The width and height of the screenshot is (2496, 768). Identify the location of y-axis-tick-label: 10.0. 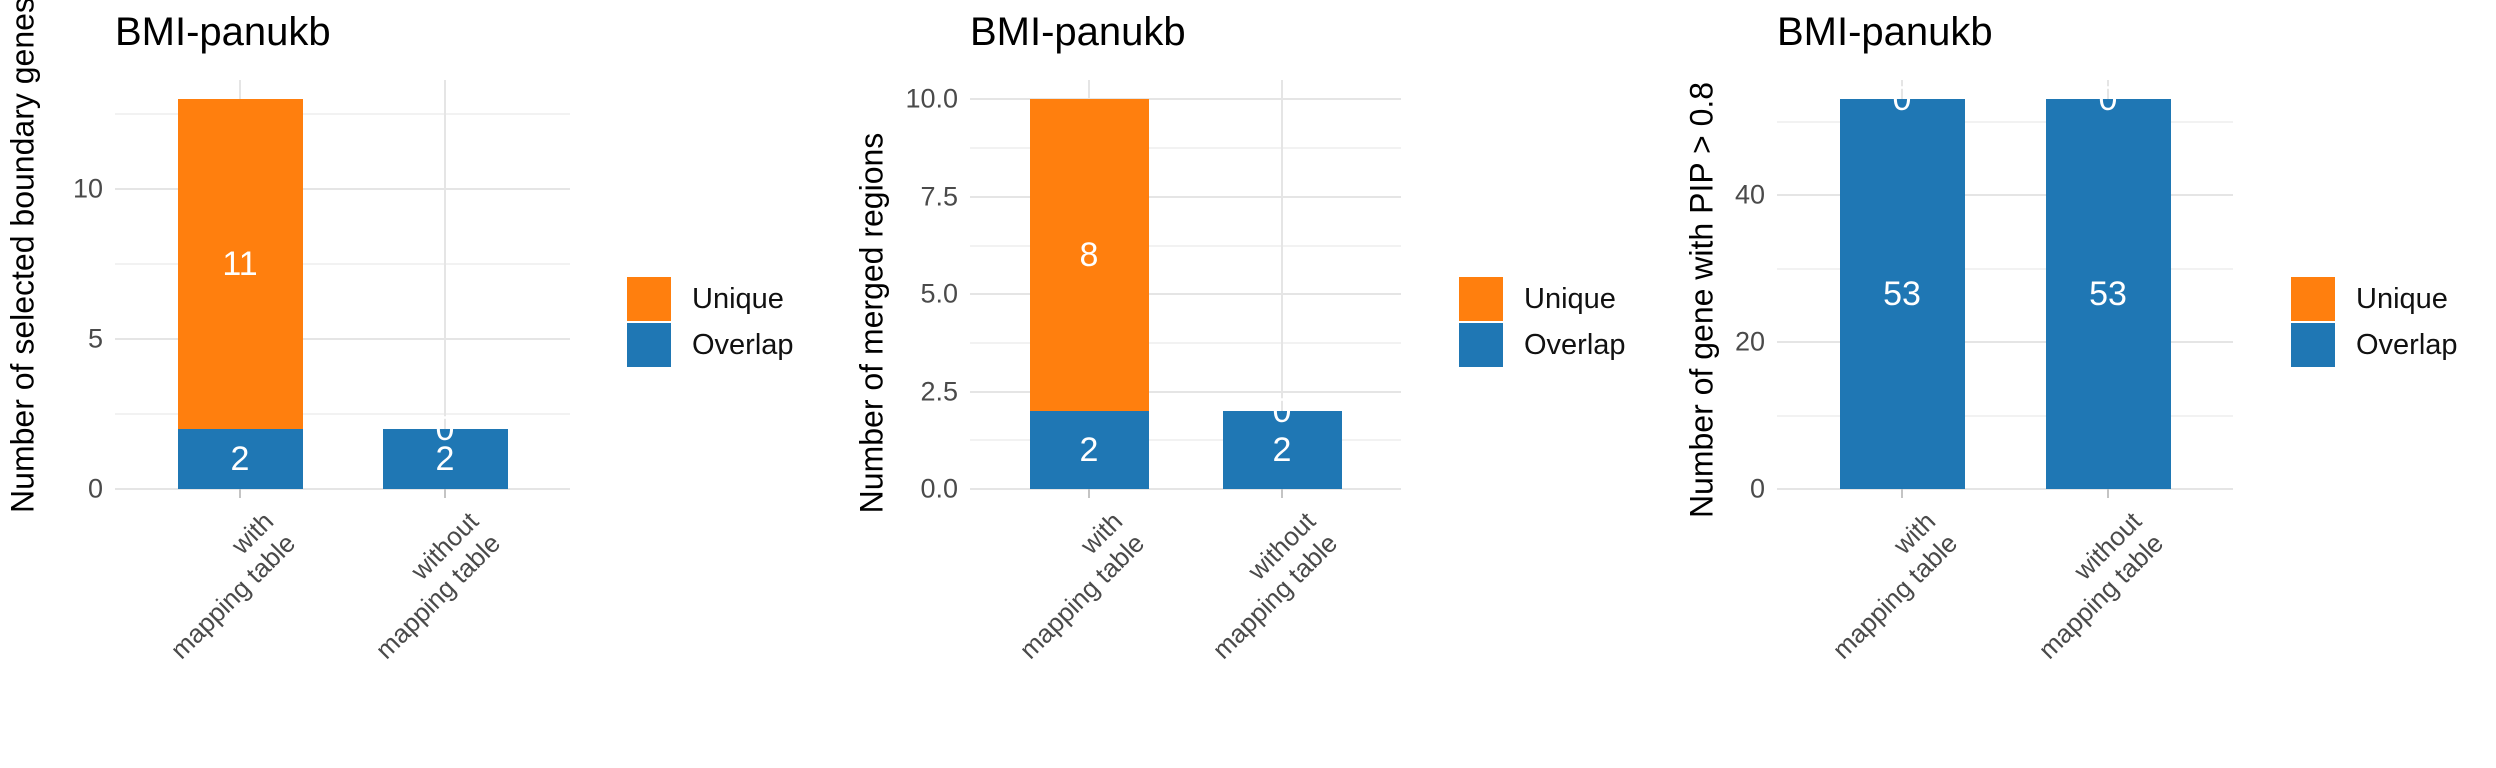
(931, 98).